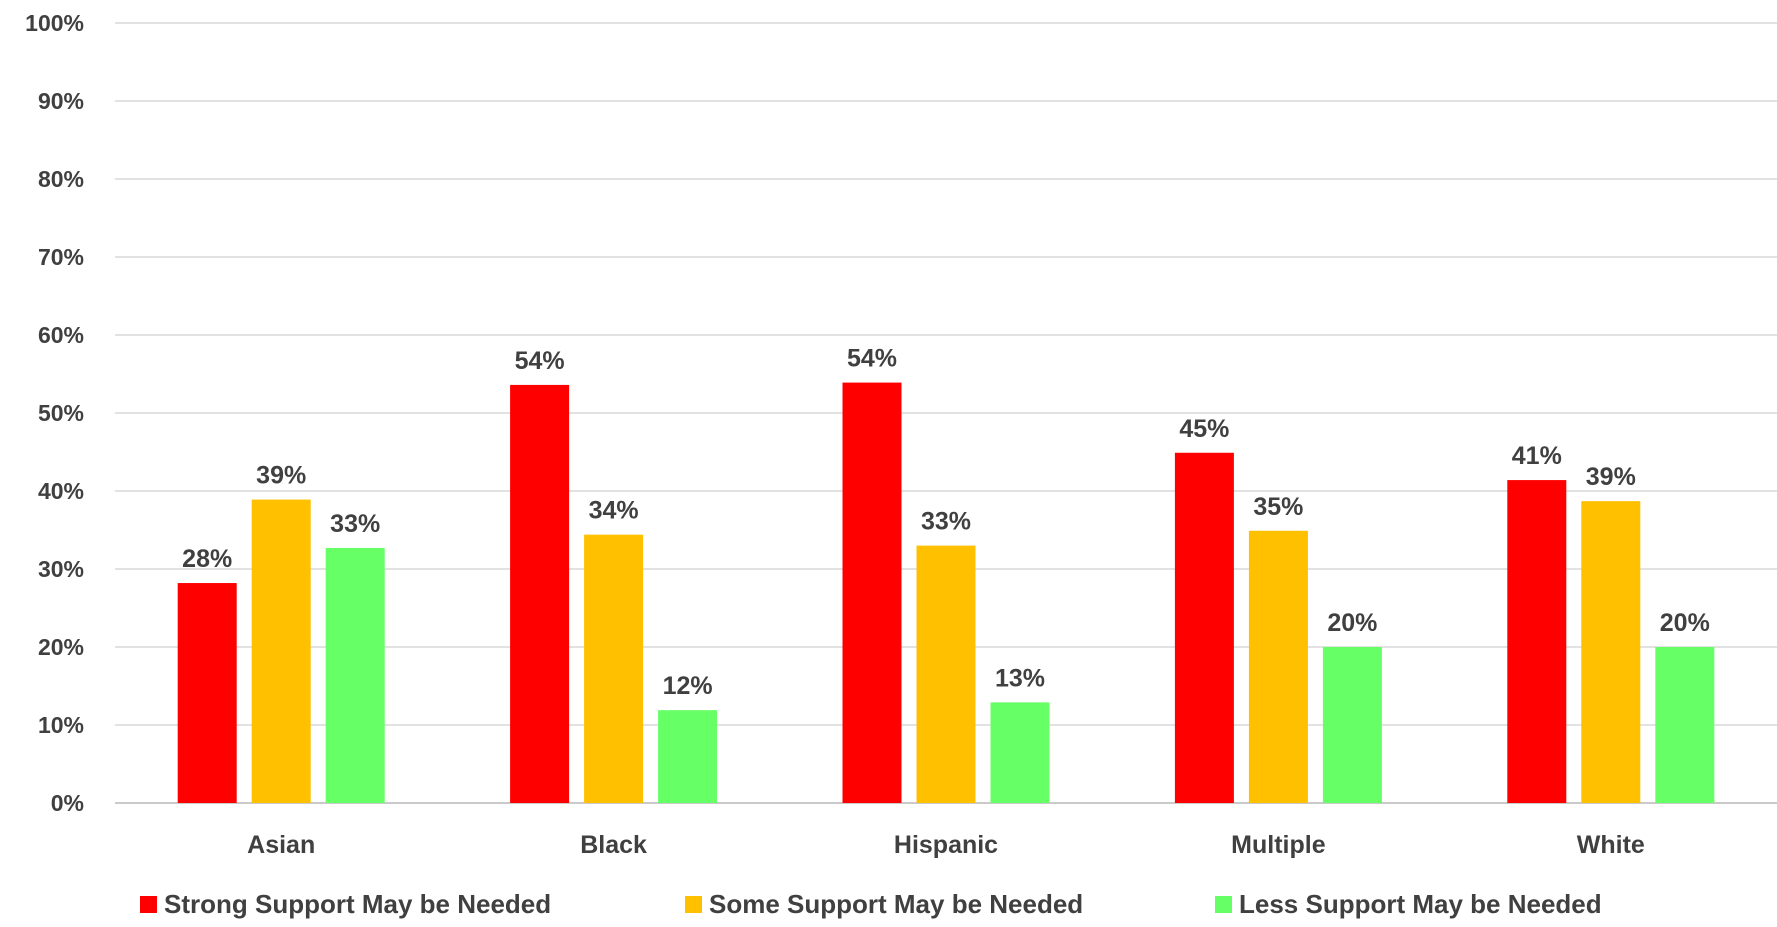 This screenshot has width=1777, height=927. I want to click on data-label: 12%, so click(688, 686).